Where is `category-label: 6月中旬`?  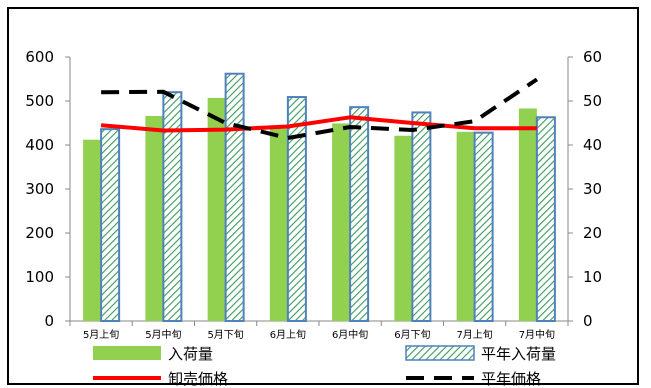 category-label: 6月中旬 is located at coordinates (350, 334).